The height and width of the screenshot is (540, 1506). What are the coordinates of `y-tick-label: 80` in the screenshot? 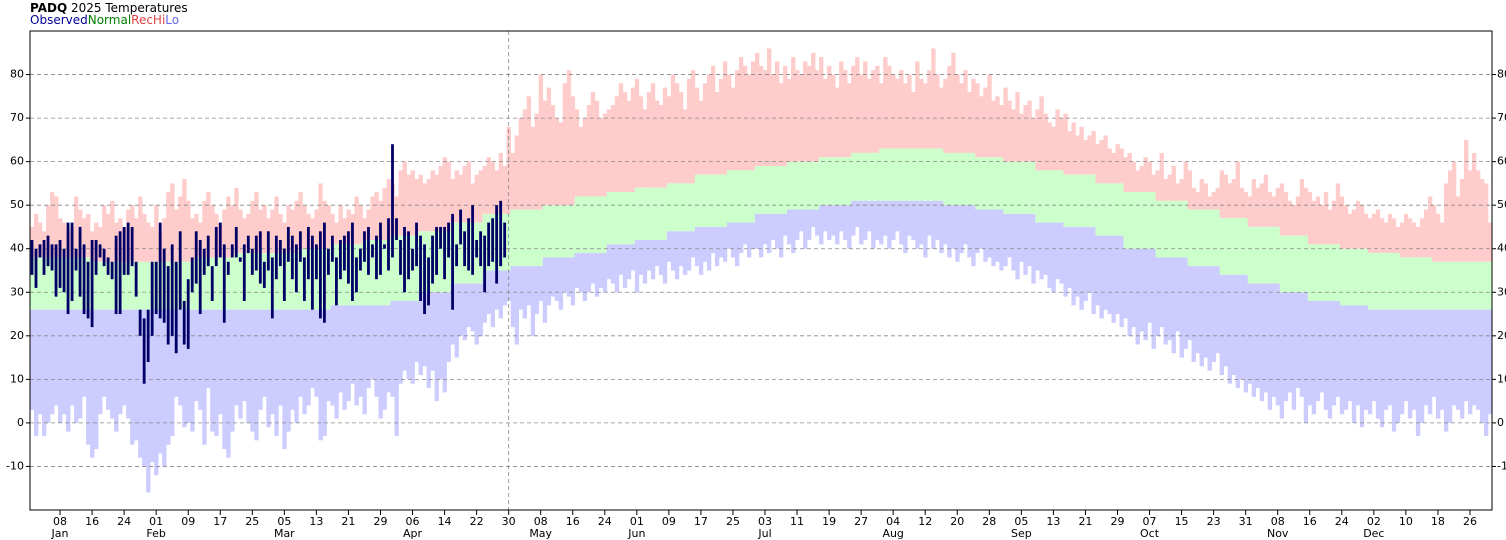 It's located at (1501, 74).